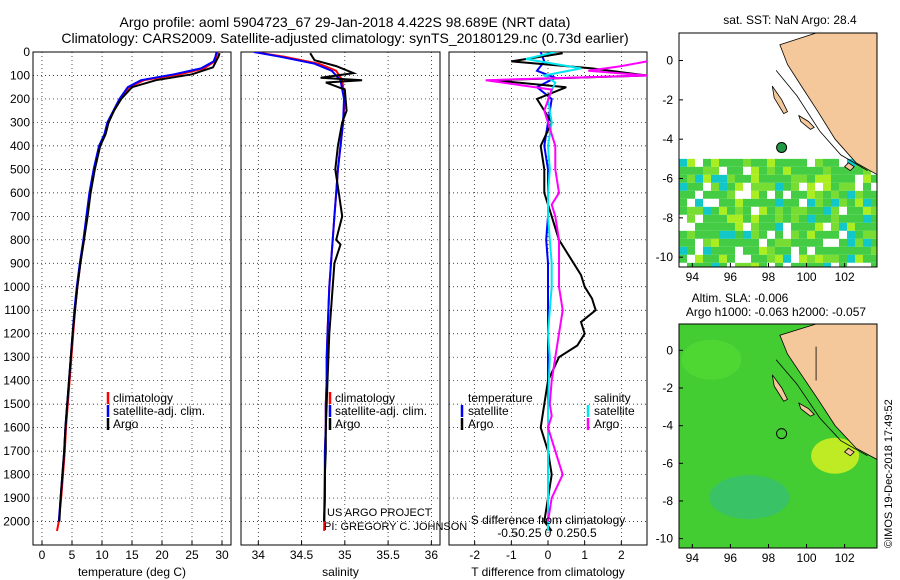 The width and height of the screenshot is (900, 580). What do you see at coordinates (500, 398) in the screenshot?
I see `legend-temperature-title: temperature` at bounding box center [500, 398].